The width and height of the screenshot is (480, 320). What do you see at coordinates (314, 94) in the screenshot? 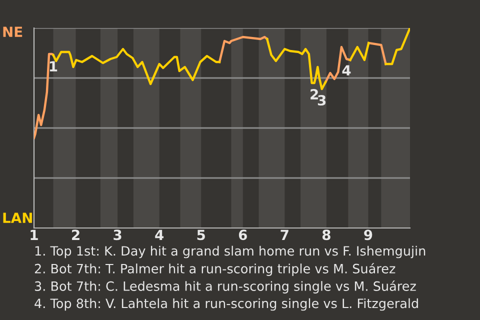
I see `annotation: 2` at bounding box center [314, 94].